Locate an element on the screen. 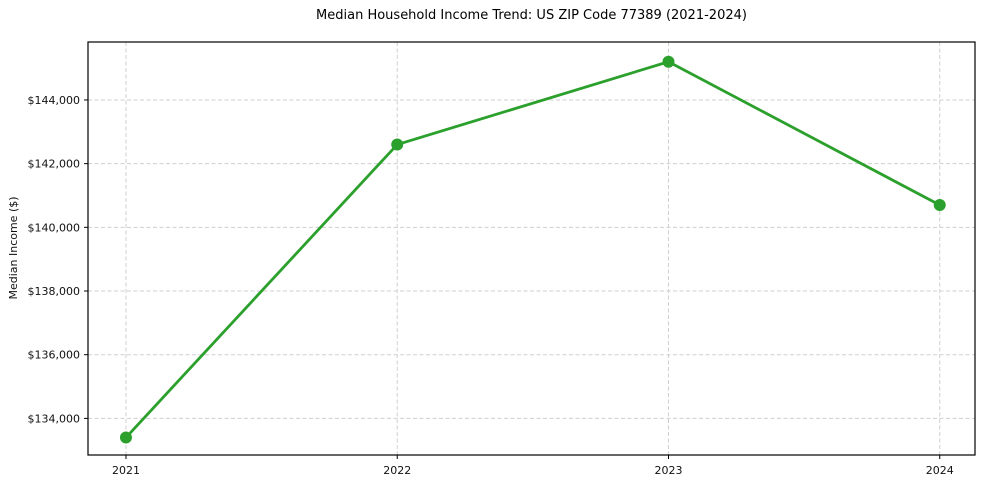  y-tick-label: $136,000 is located at coordinates (54, 355).